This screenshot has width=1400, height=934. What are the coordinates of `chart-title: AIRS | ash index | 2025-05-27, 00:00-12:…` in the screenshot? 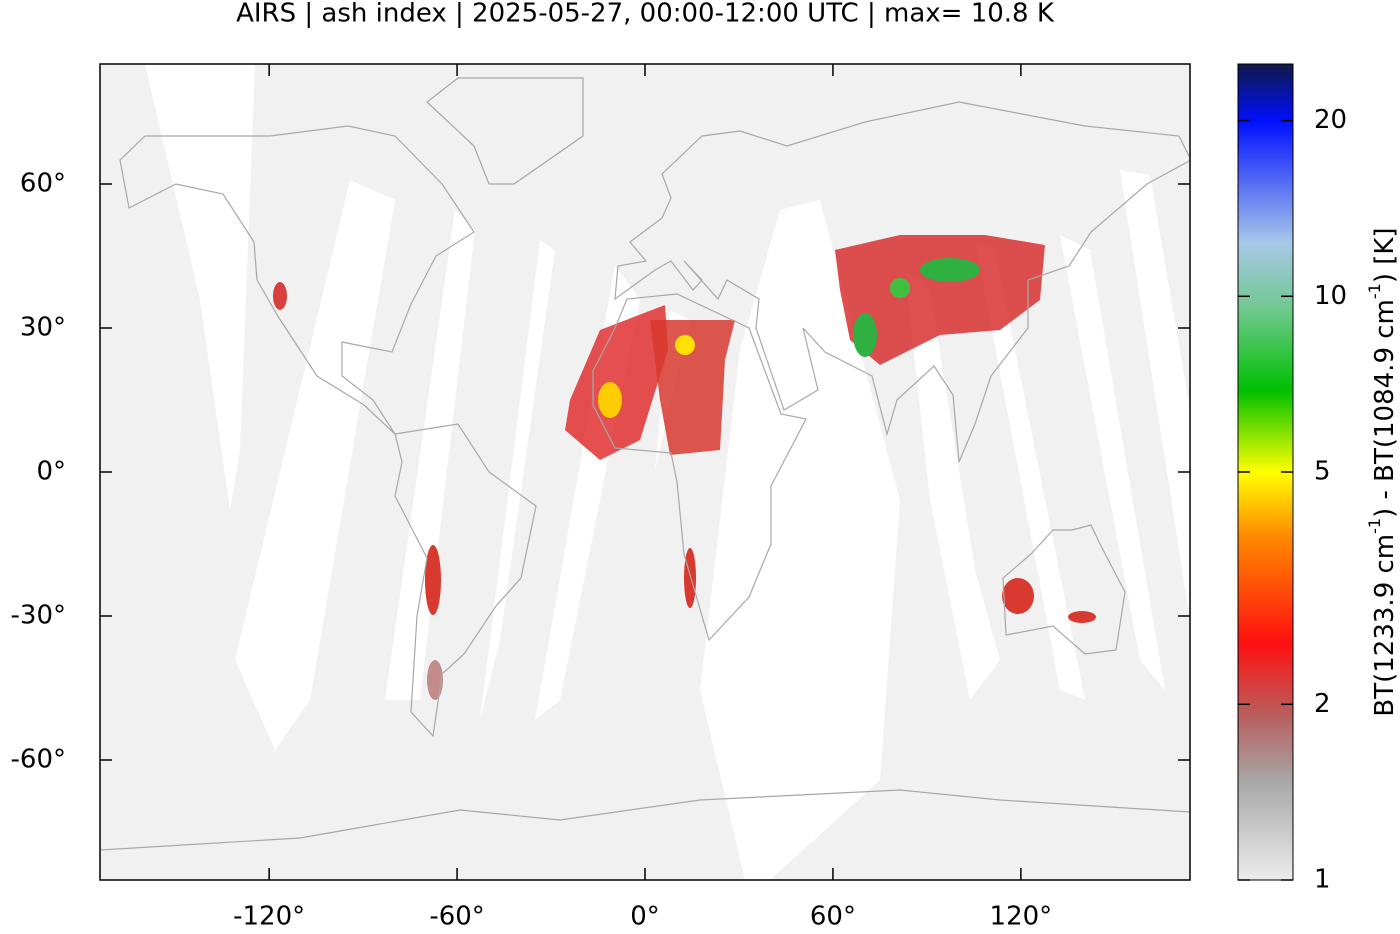 It's located at (645, 14).